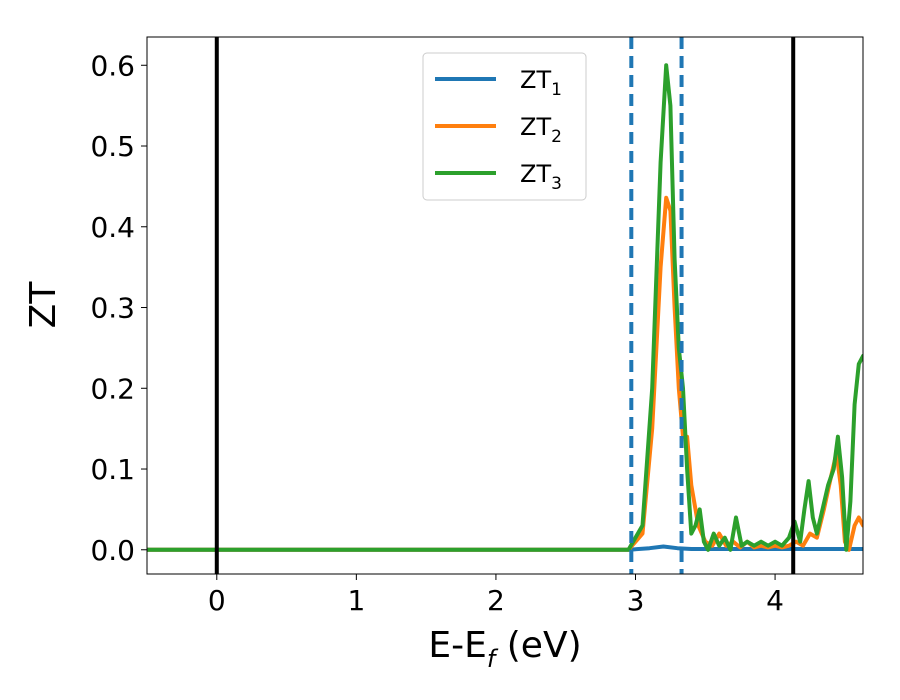 The width and height of the screenshot is (900, 700). What do you see at coordinates (538, 645) in the screenshot?
I see `x-axis-label-unit: (eV)` at bounding box center [538, 645].